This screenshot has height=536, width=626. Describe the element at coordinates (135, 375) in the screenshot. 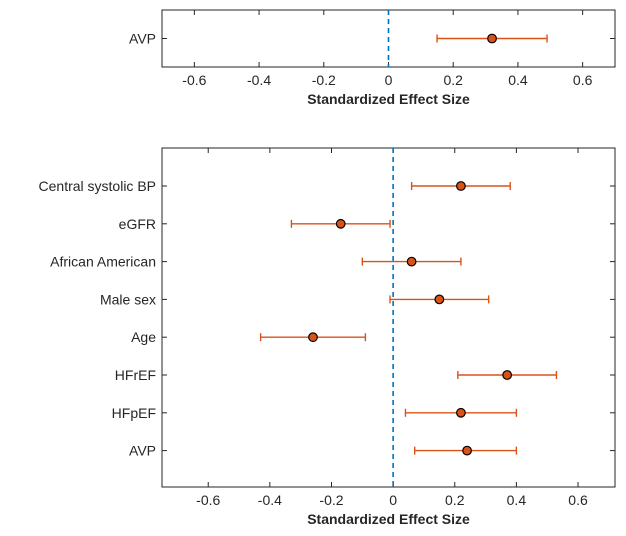

I see `category-label: HFrEF` at that location.